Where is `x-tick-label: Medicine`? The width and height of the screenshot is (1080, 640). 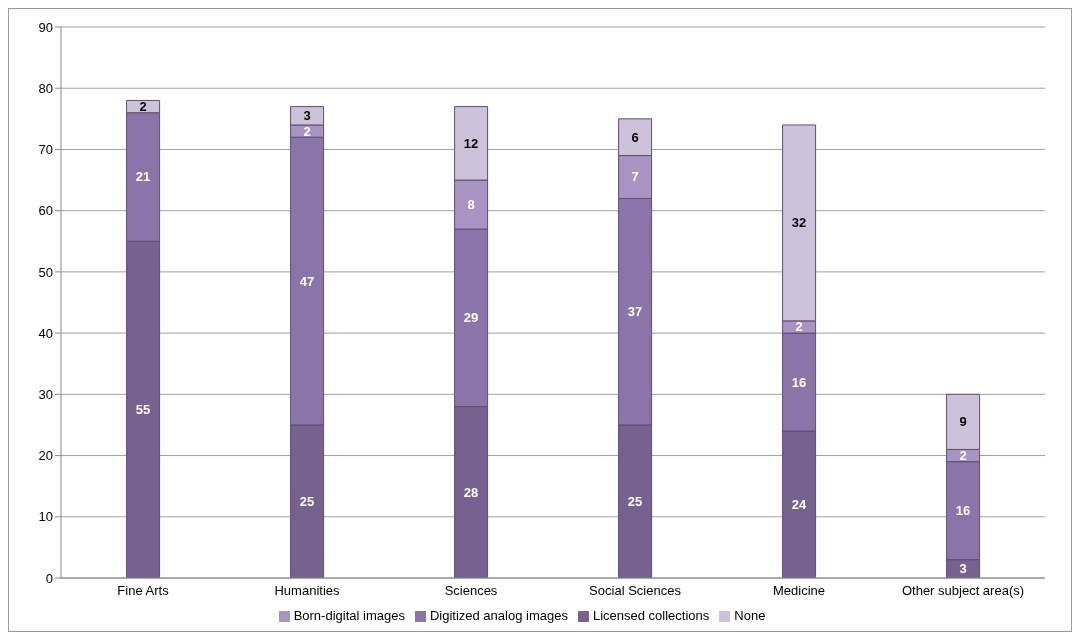 x-tick-label: Medicine is located at coordinates (799, 591).